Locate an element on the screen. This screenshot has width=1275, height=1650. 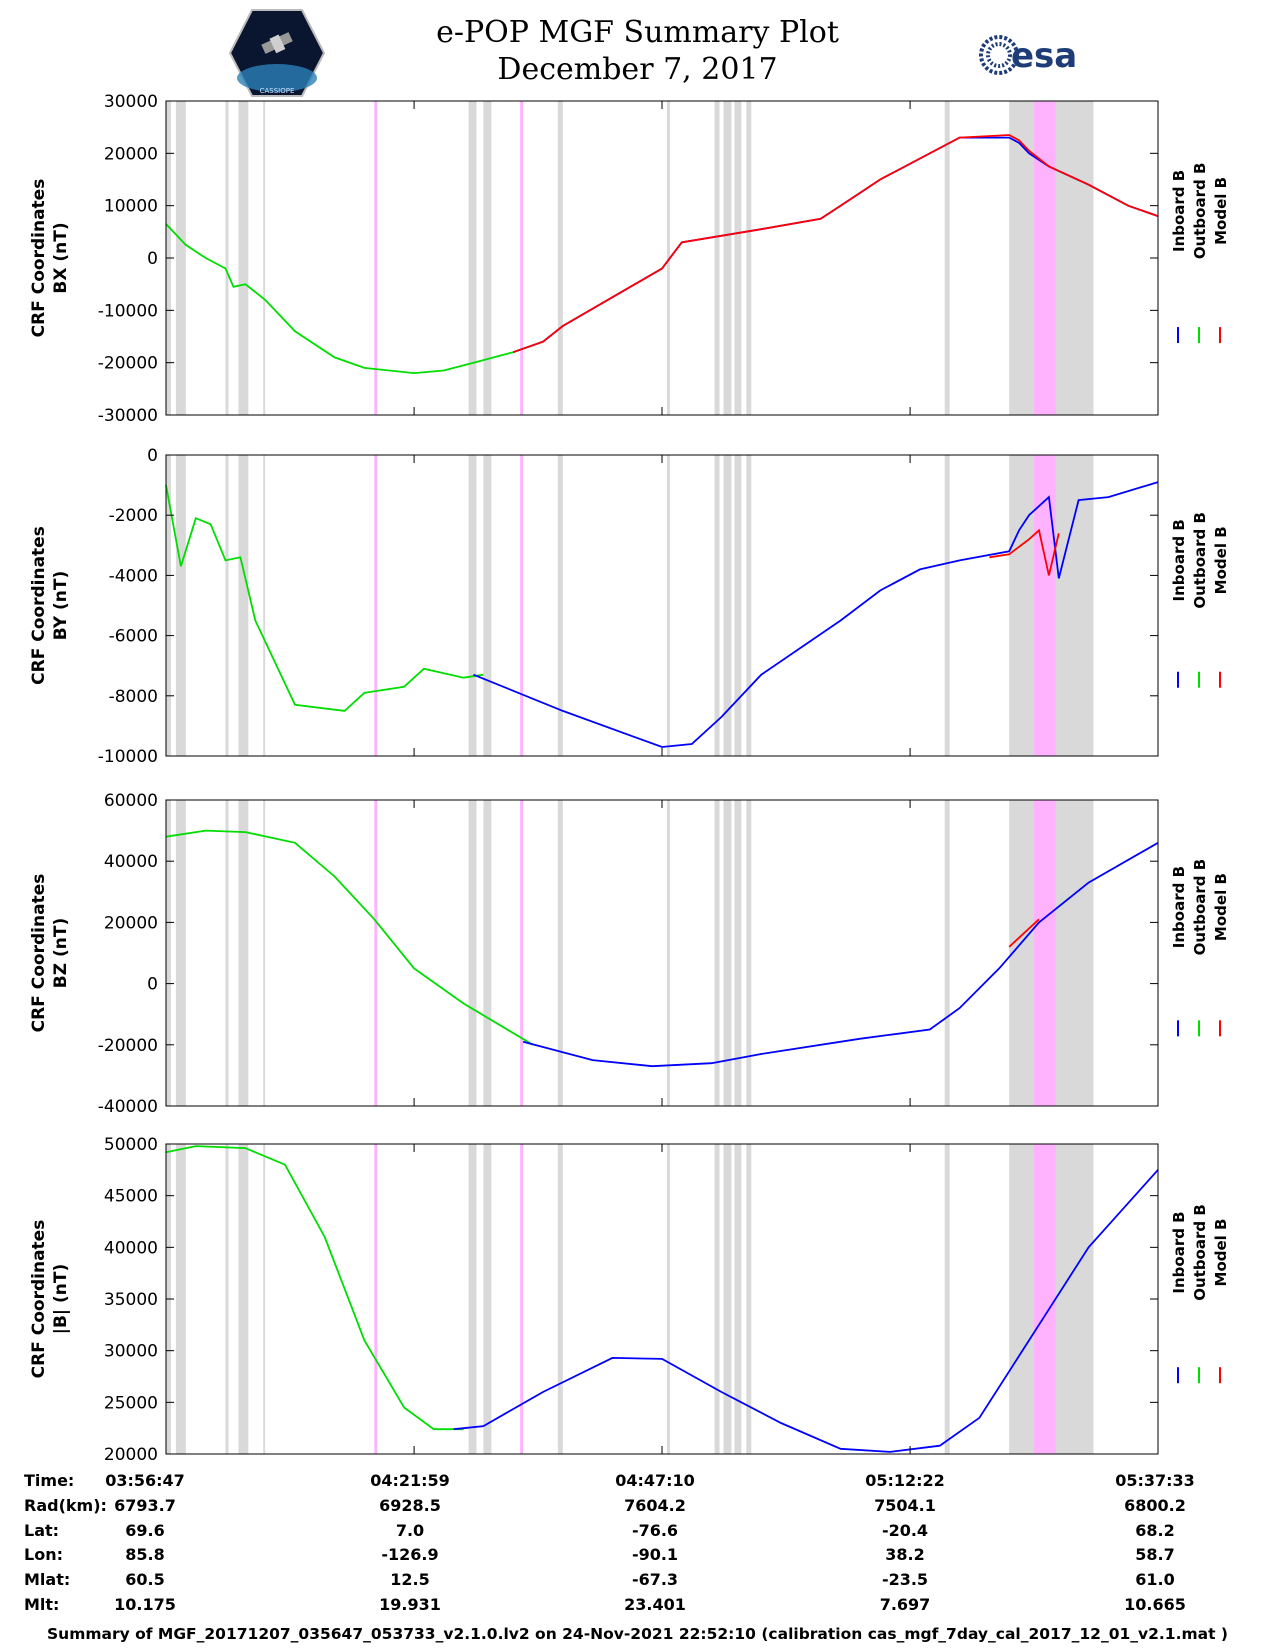
legend-entry: Model B is located at coordinates (1221, 560).